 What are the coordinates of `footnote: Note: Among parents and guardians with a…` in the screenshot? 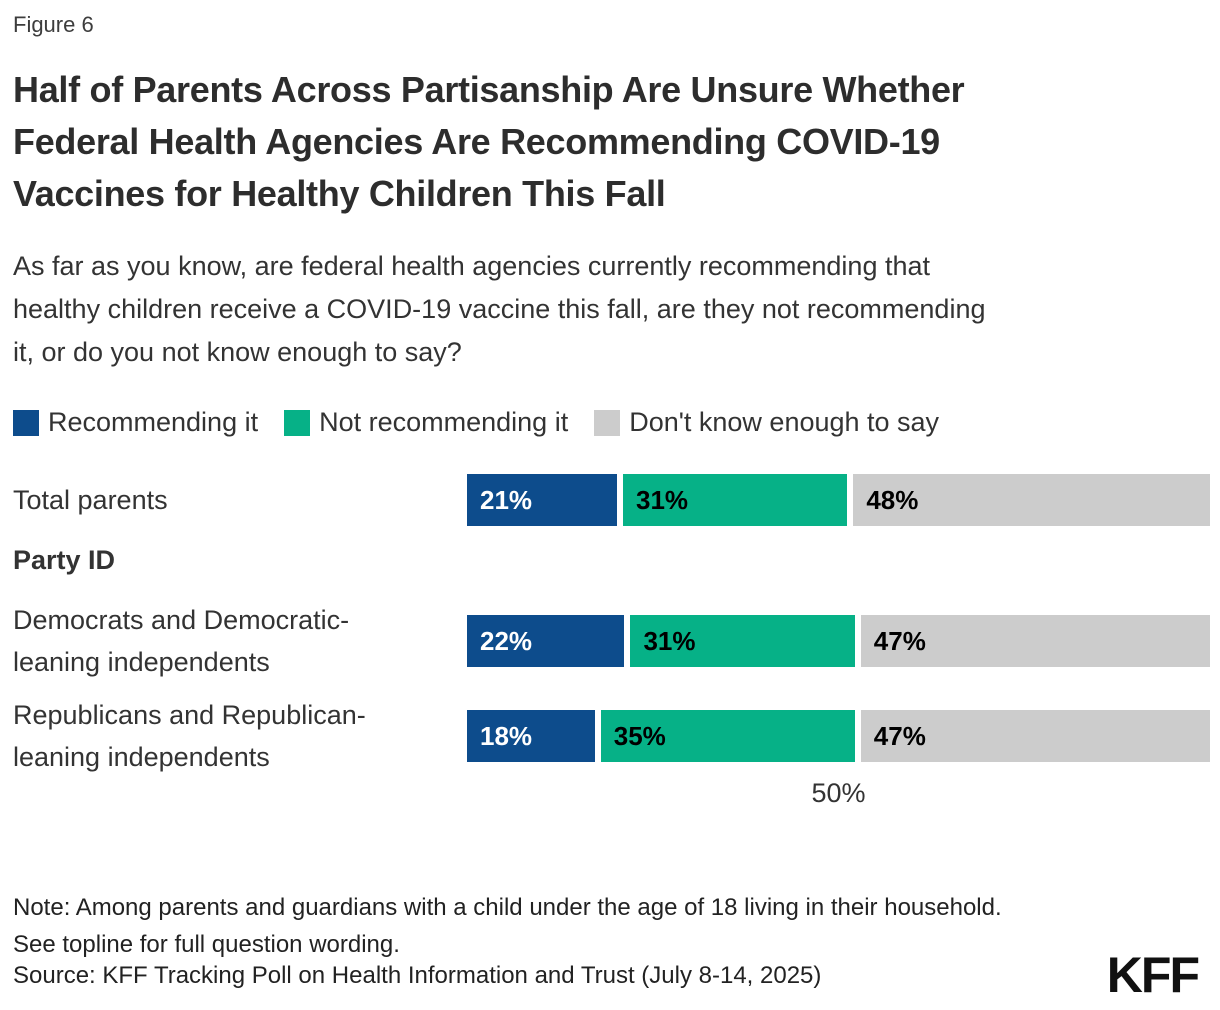 It's located at (507, 926).